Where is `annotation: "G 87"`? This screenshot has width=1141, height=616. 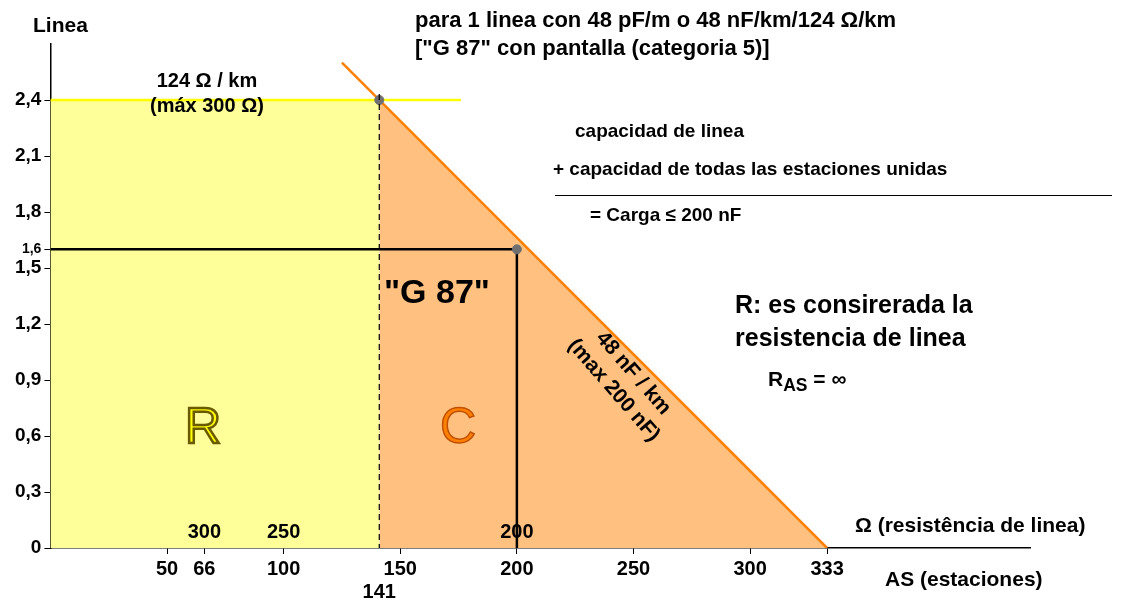 annotation: "G 87" is located at coordinates (437, 291).